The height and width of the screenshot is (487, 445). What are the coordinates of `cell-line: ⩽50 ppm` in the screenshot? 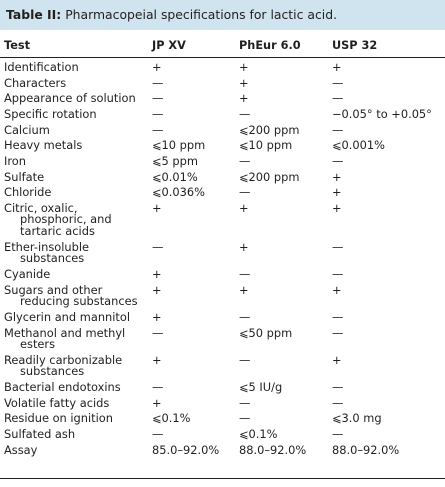 It's located at (266, 332).